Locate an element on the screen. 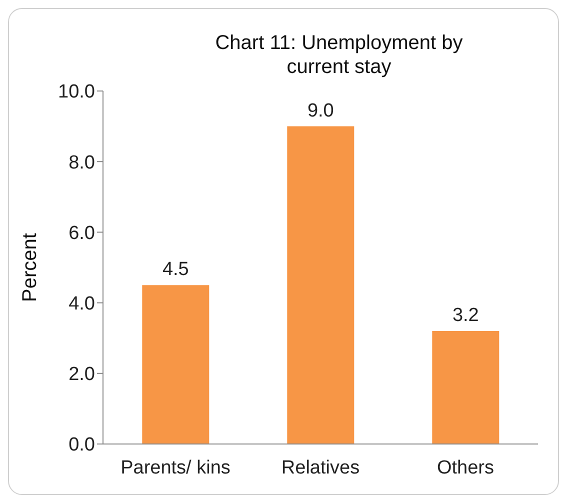 The width and height of the screenshot is (567, 503). data-label: 4.5 is located at coordinates (175, 269).